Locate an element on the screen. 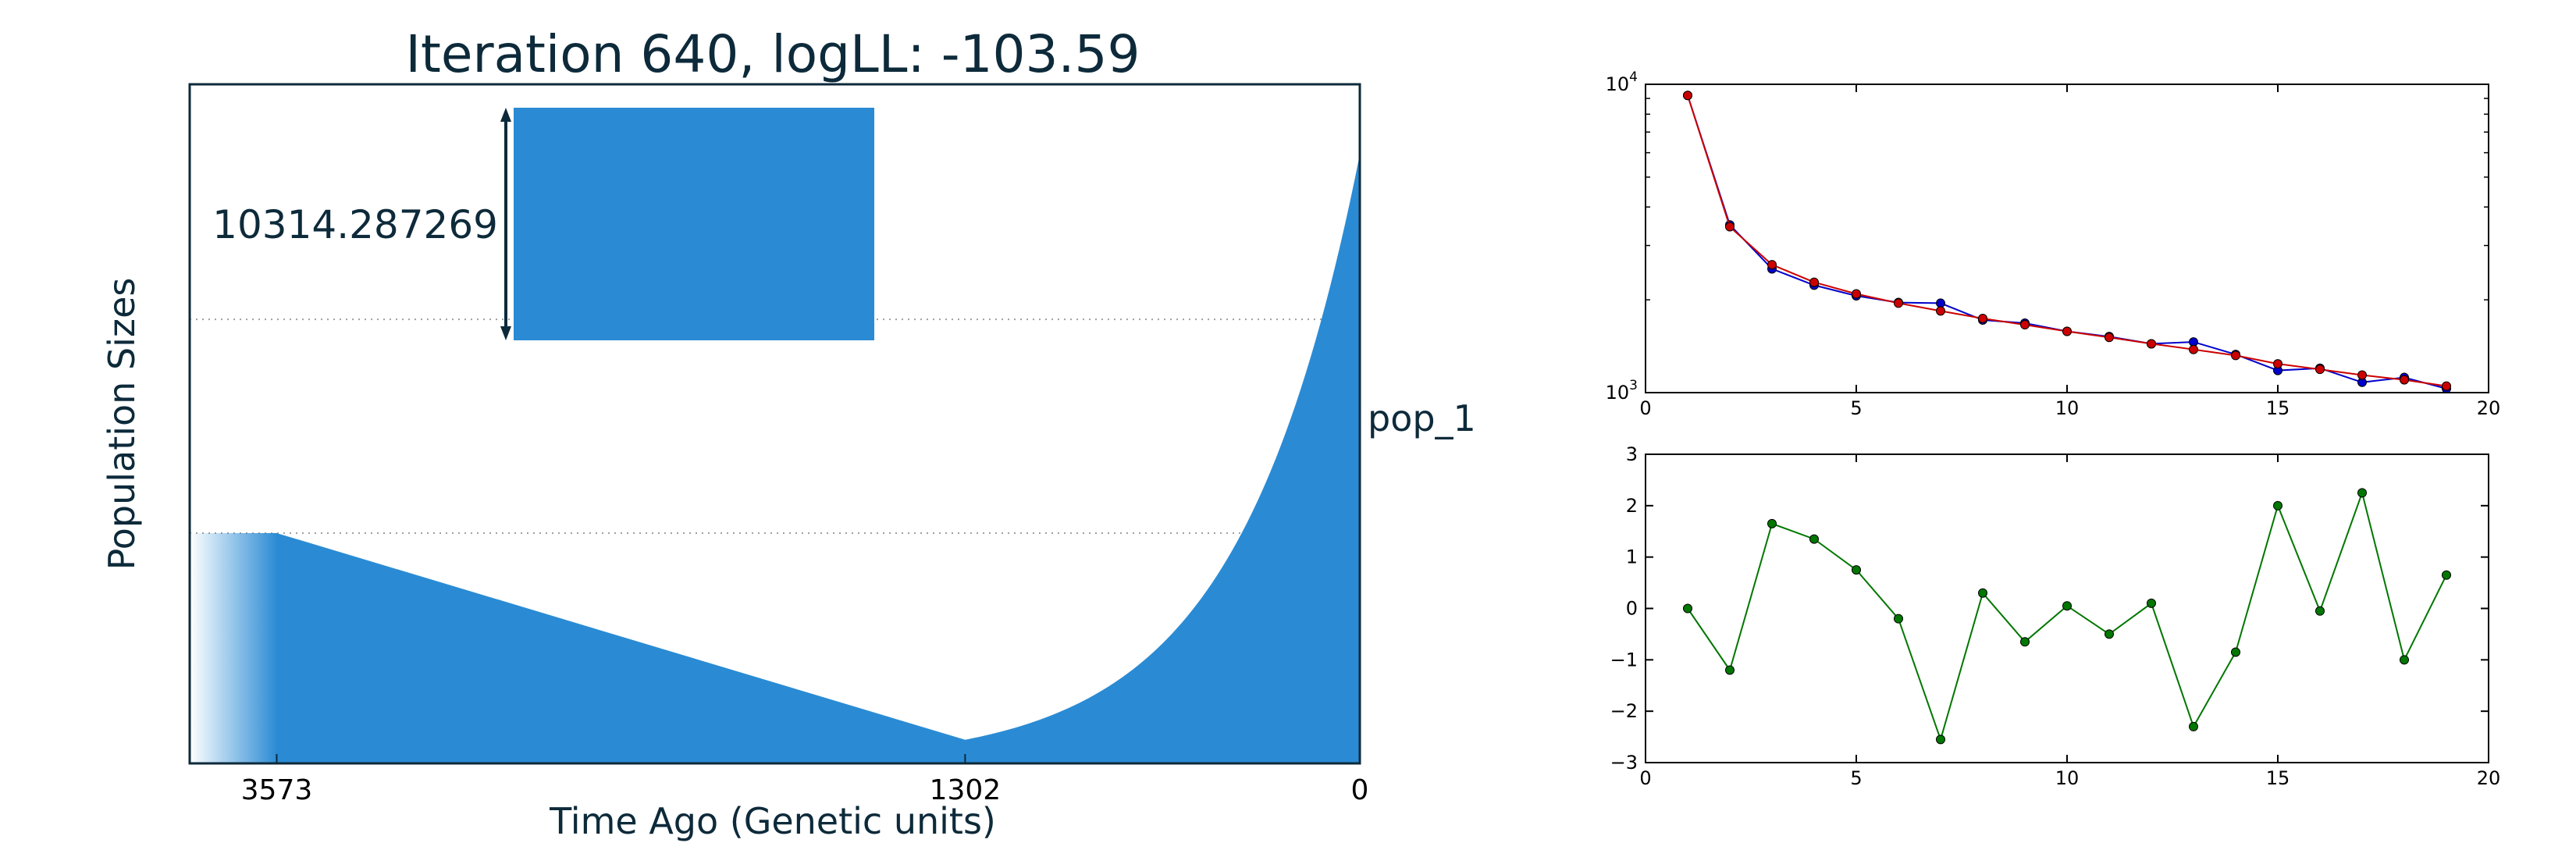 The height and width of the screenshot is (843, 2576). scale-bar-label: 10314.287269 is located at coordinates (355, 224).